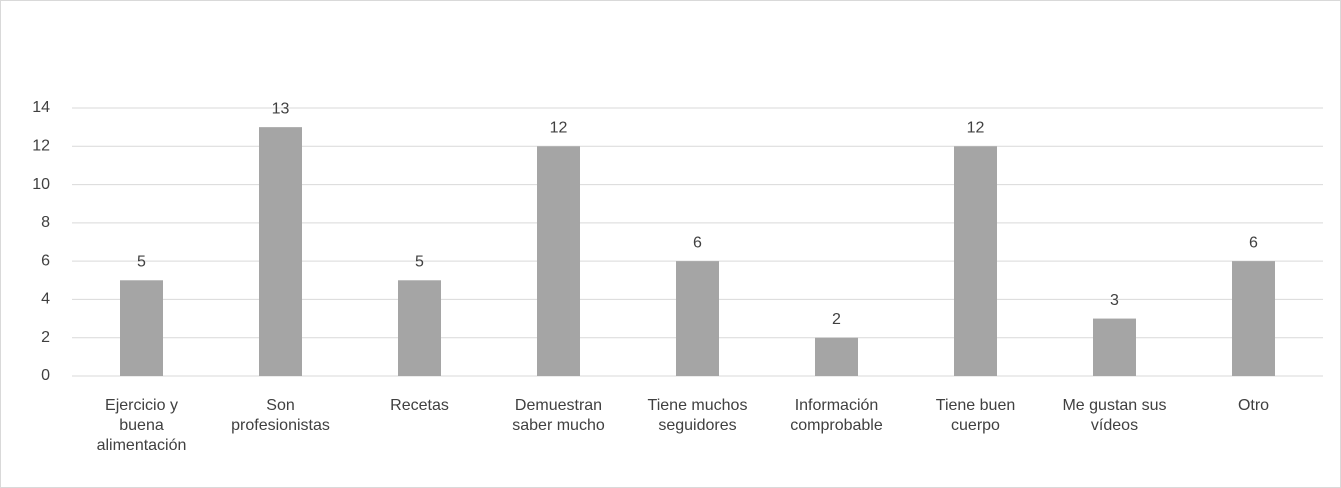  What do you see at coordinates (41, 146) in the screenshot?
I see `y-tick-label: 12` at bounding box center [41, 146].